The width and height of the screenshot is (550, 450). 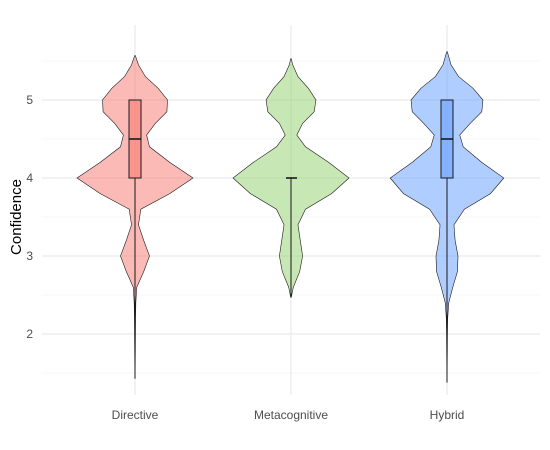 I want to click on x-axis-ticks: Directive Metacognitive Hybrid, so click(x=288, y=415).